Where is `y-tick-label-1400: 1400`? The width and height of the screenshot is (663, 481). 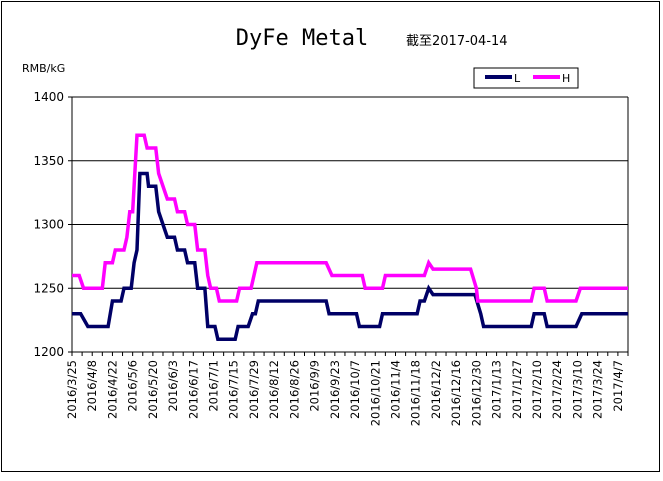 y-tick-label-1400: 1400 is located at coordinates (48, 97).